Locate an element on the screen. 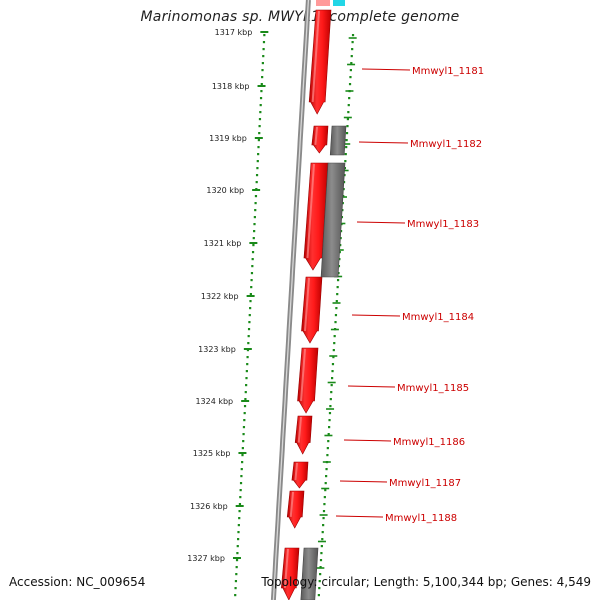 This screenshot has width=600, height=600. gene-label: Mmwyl1_1184 is located at coordinates (438, 317).